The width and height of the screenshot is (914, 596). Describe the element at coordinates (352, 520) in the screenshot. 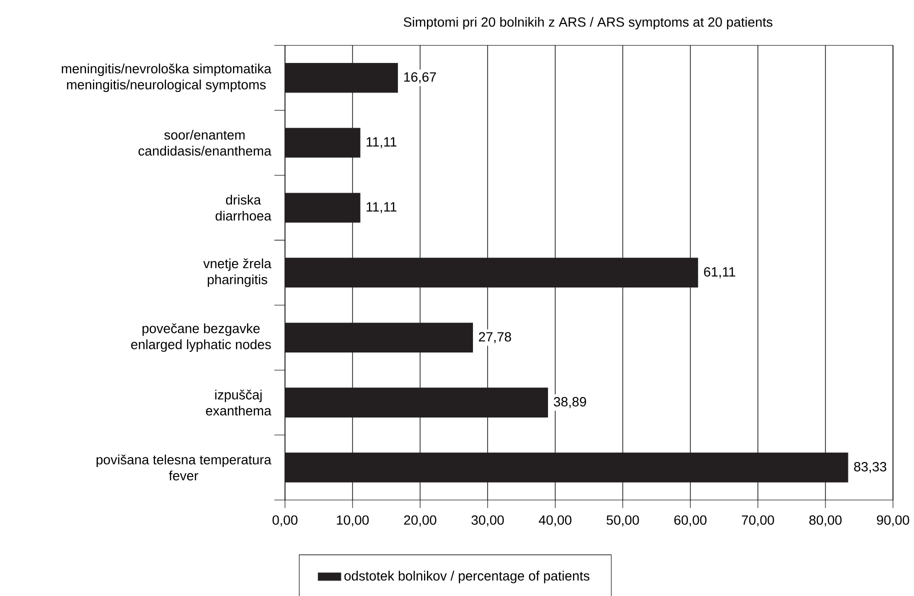

I see `x-tick-label: 10,00` at that location.